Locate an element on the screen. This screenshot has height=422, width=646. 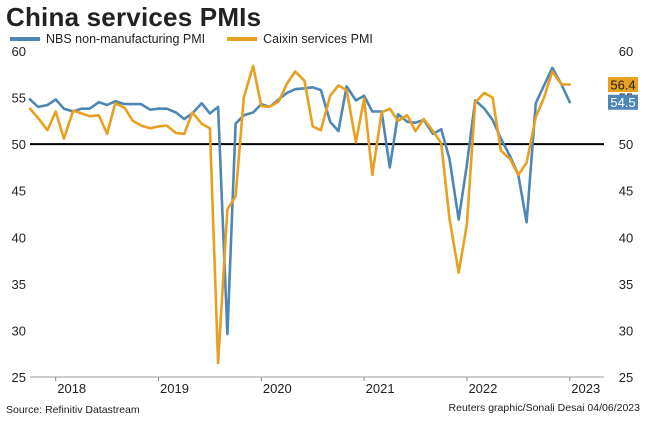
y-tick-left: 40 is located at coordinates (19, 237).